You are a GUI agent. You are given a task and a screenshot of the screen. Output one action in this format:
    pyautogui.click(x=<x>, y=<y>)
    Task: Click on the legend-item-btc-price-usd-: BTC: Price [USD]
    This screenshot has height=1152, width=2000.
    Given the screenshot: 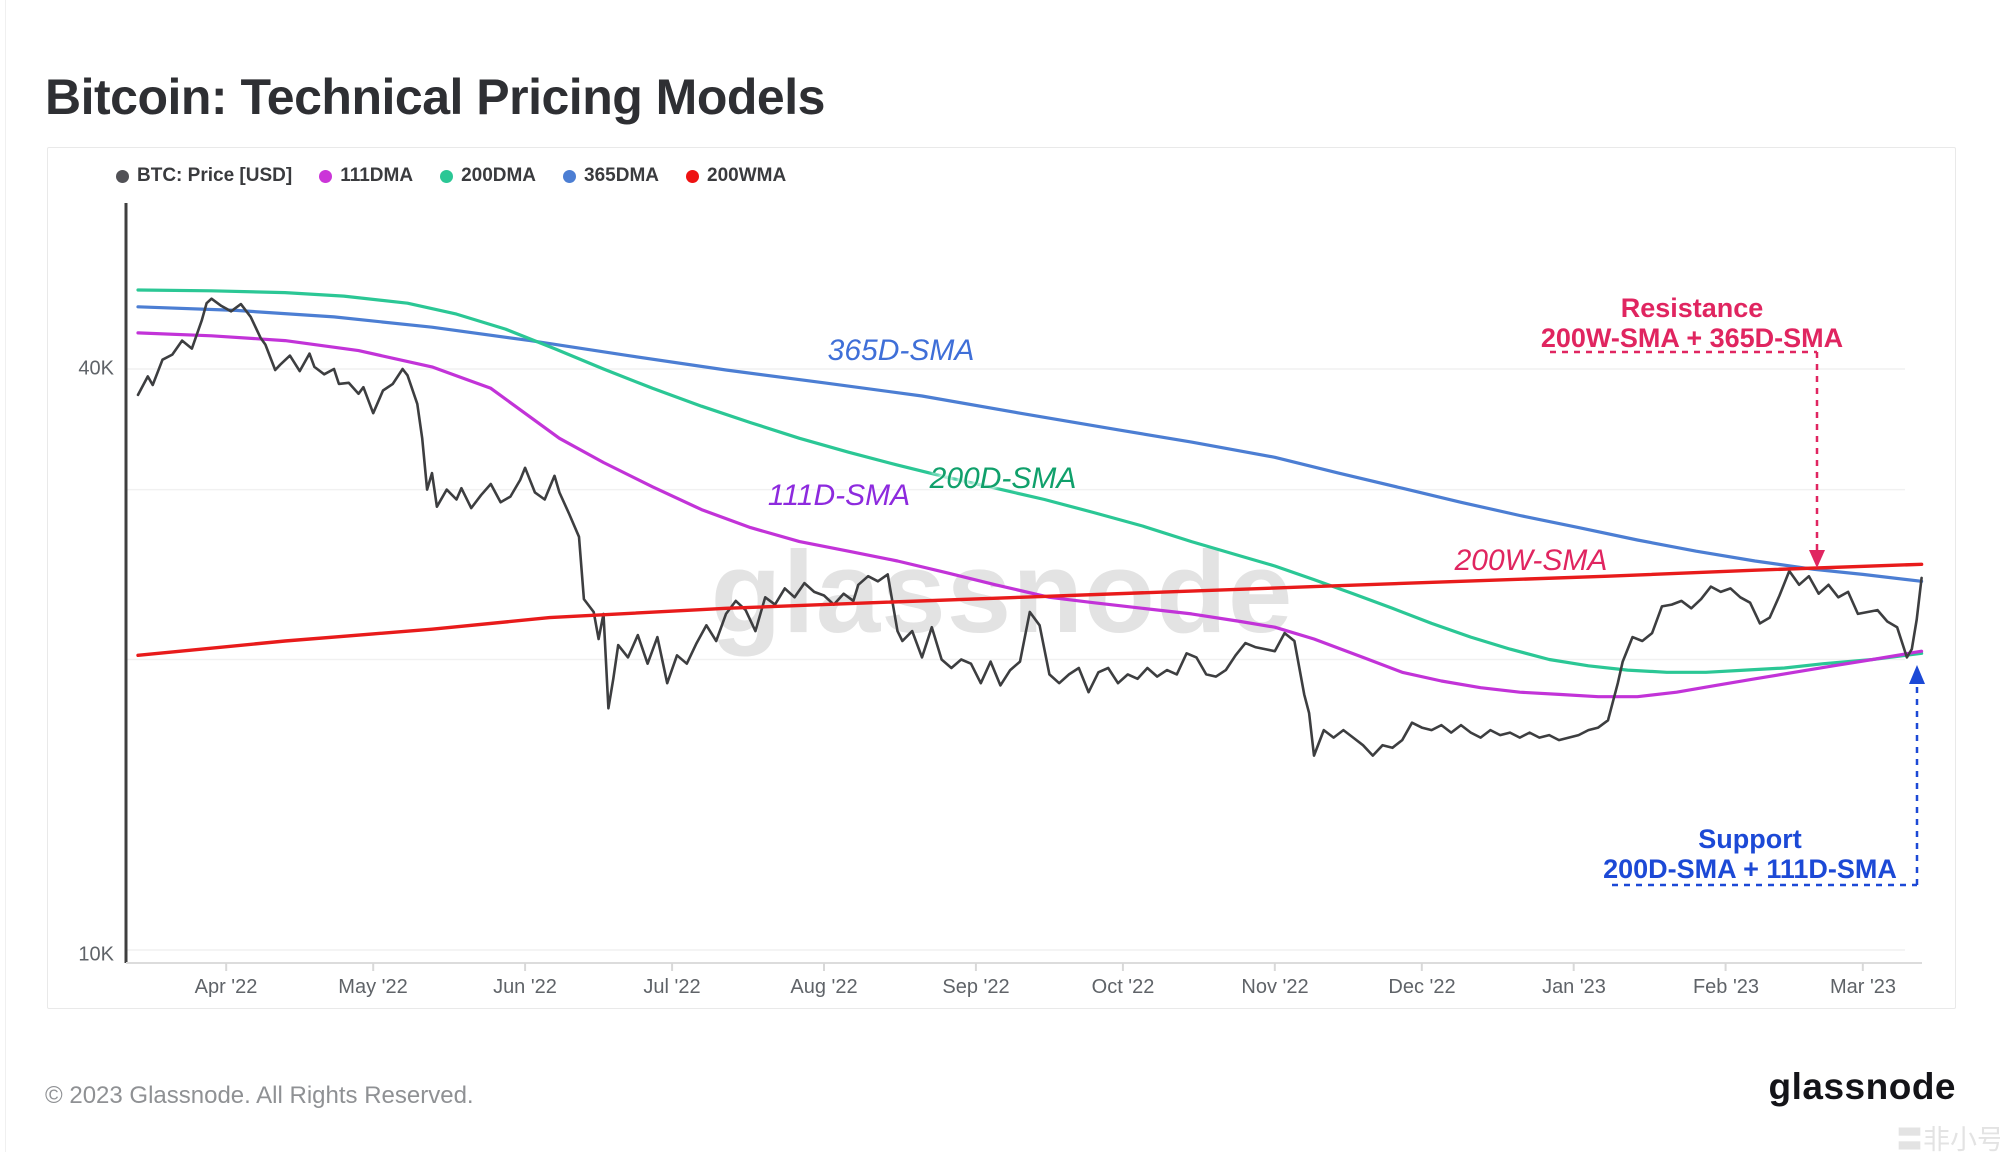 What is the action you would take?
    pyautogui.click(x=204, y=176)
    